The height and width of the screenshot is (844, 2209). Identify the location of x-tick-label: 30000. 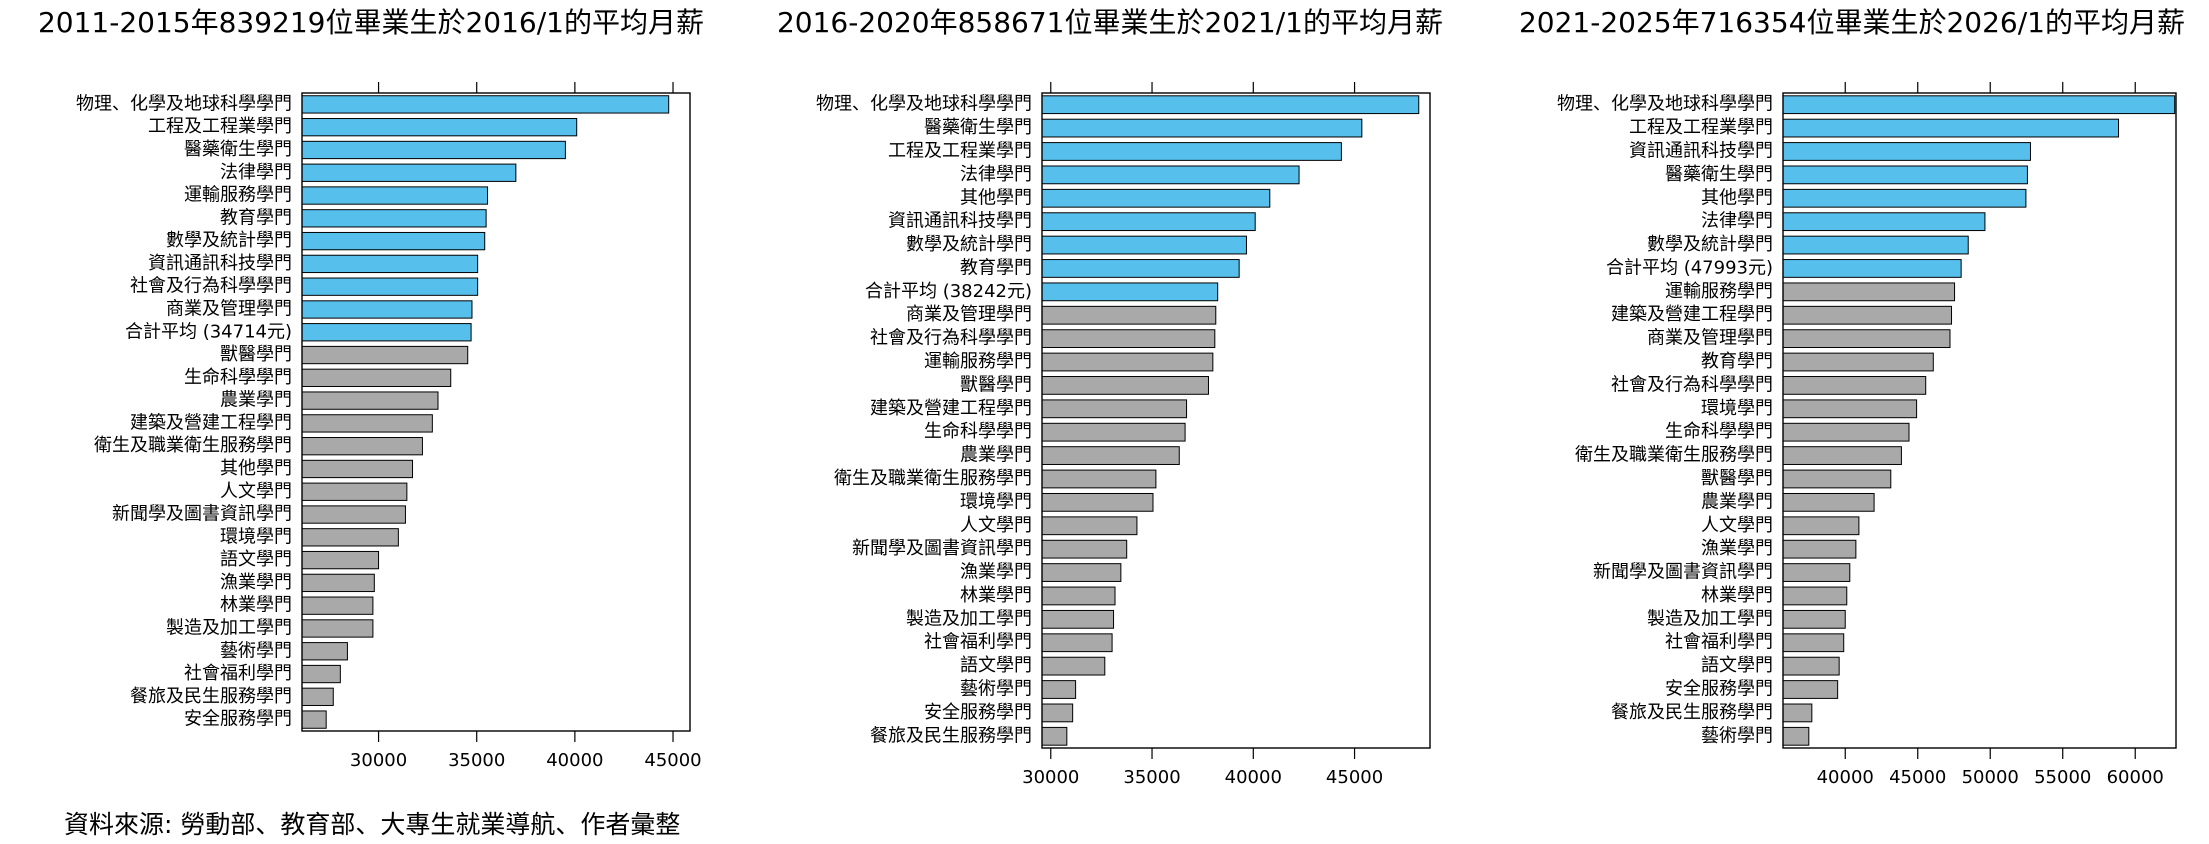
(378, 760).